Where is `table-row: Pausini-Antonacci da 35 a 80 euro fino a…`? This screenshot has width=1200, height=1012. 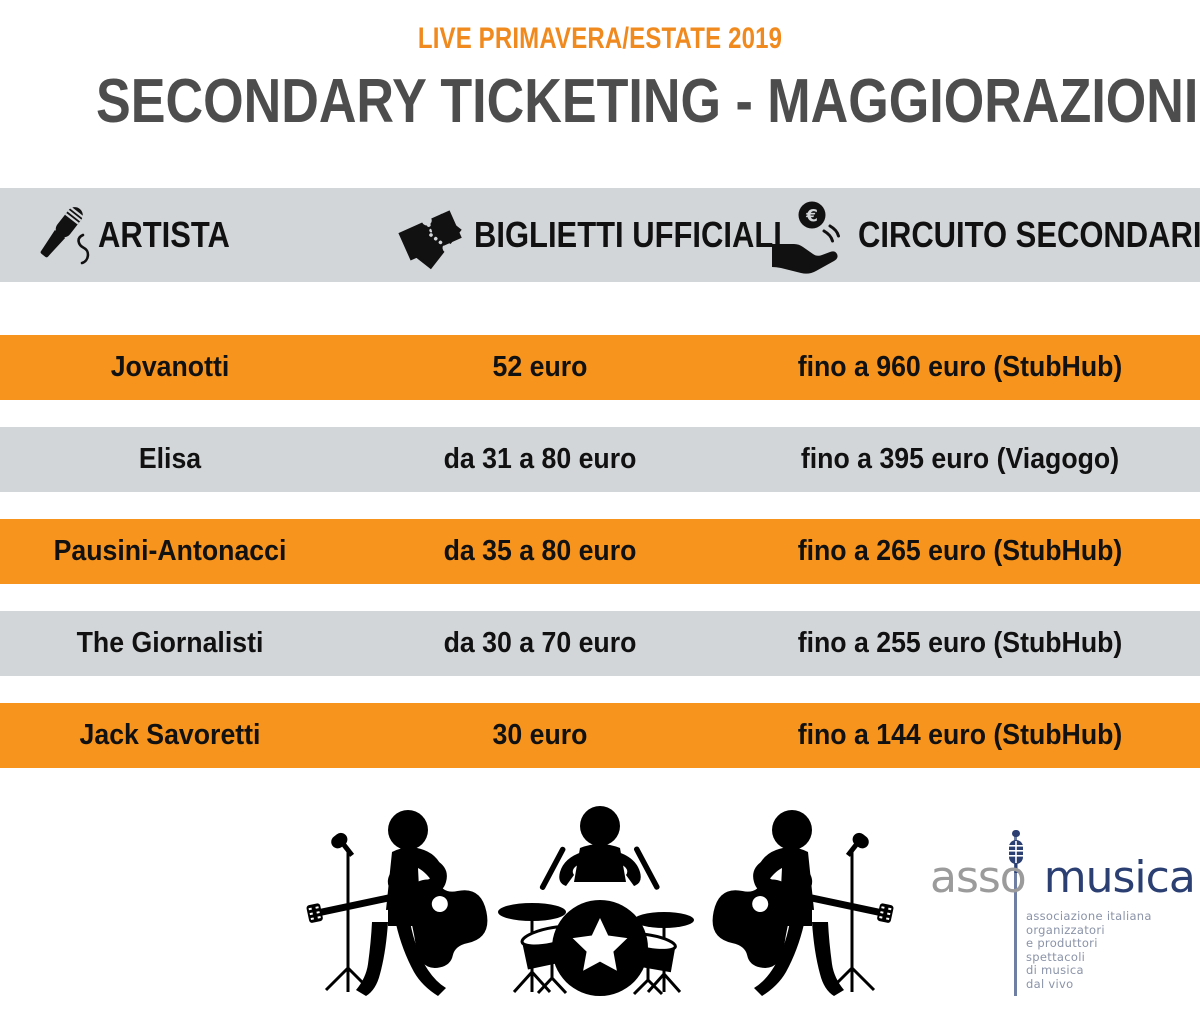
table-row: Pausini-Antonacci da 35 a 80 euro fino a… is located at coordinates (600, 551).